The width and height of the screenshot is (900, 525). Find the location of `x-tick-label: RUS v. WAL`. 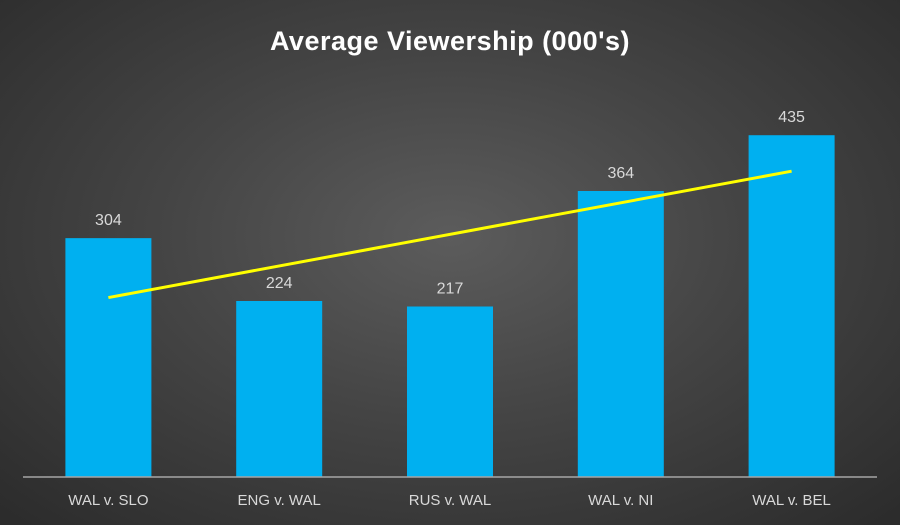

x-tick-label: RUS v. WAL is located at coordinates (450, 500).